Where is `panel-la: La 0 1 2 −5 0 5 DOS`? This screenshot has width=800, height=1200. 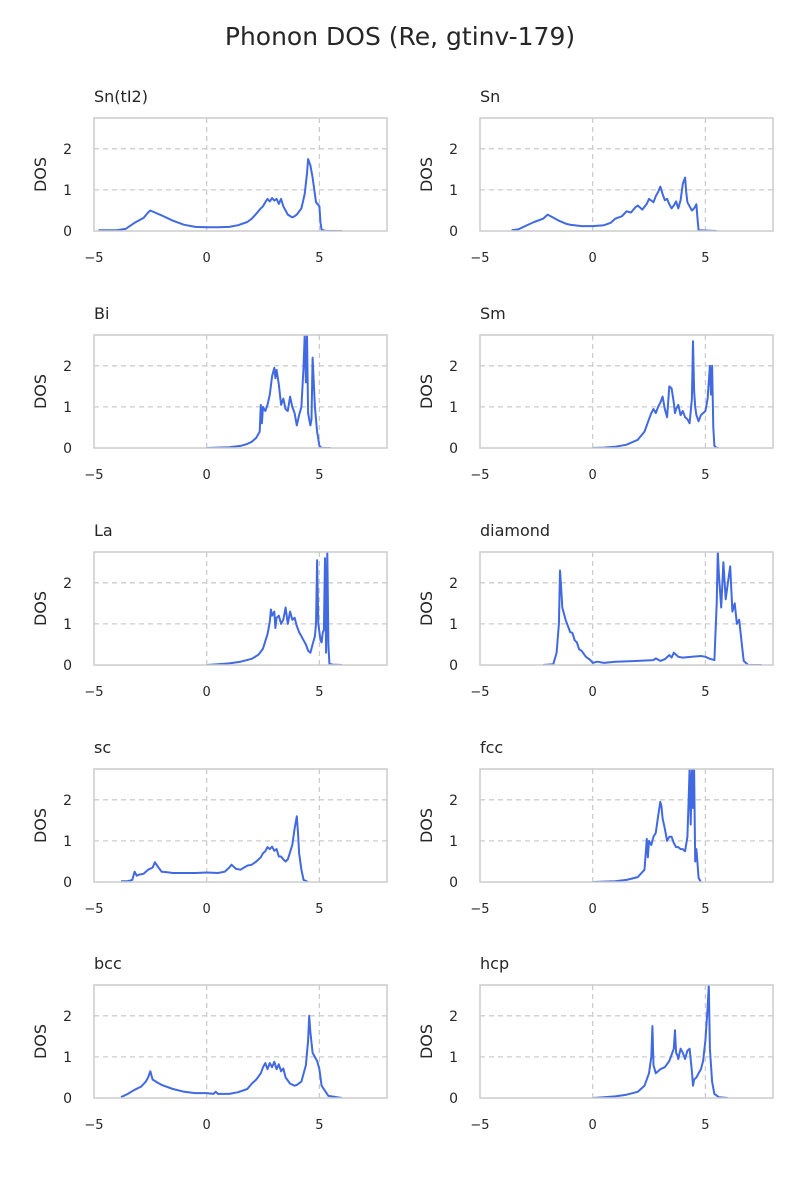
panel-la: La 0 1 2 −5 0 5 DOS is located at coordinates (209, 610).